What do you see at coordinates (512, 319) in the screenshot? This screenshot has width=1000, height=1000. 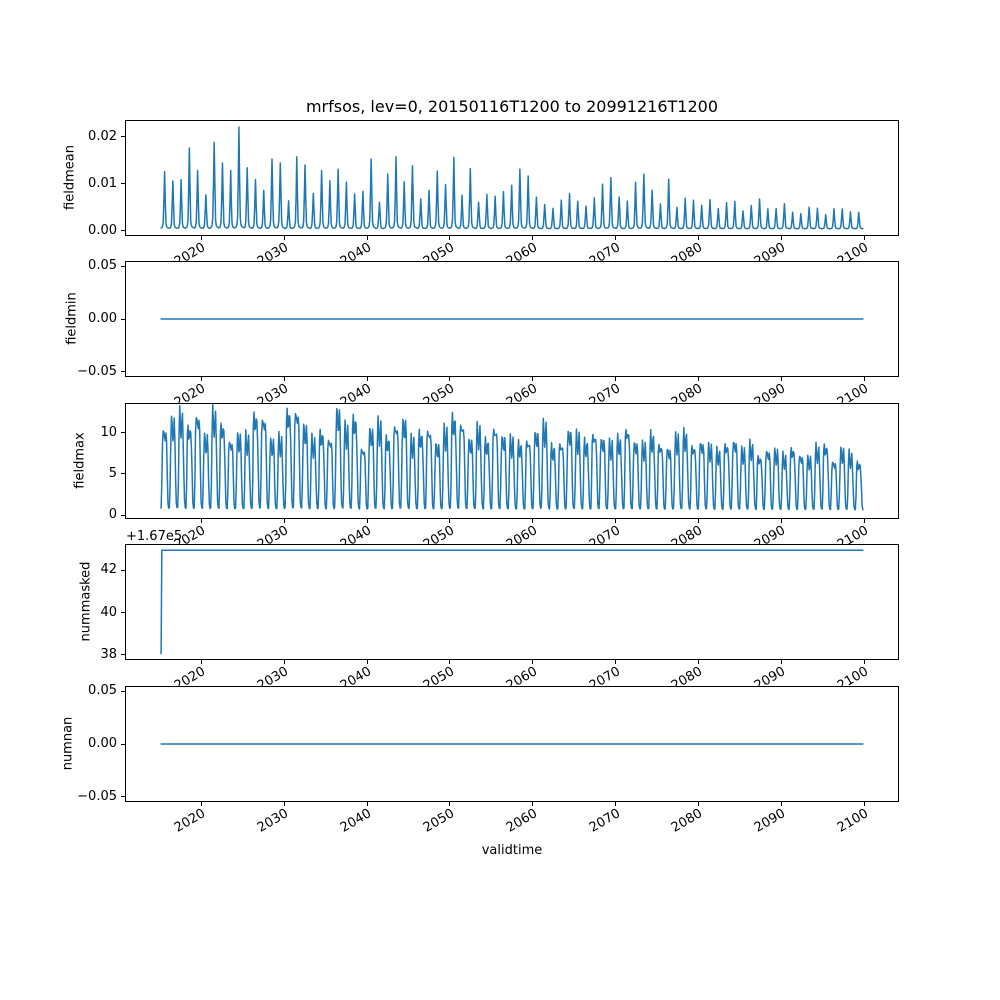 I see `subplot-fieldmin` at bounding box center [512, 319].